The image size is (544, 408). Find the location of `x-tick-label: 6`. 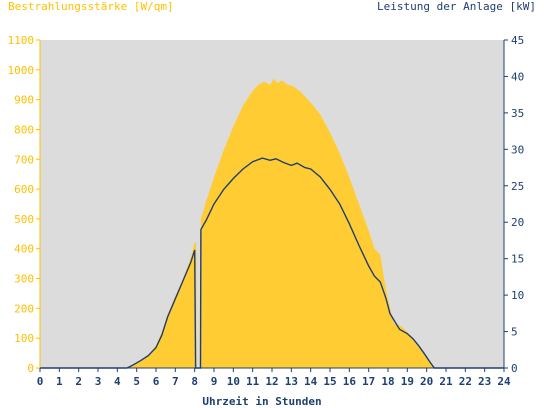

x-tick-label: 6 is located at coordinates (156, 381).